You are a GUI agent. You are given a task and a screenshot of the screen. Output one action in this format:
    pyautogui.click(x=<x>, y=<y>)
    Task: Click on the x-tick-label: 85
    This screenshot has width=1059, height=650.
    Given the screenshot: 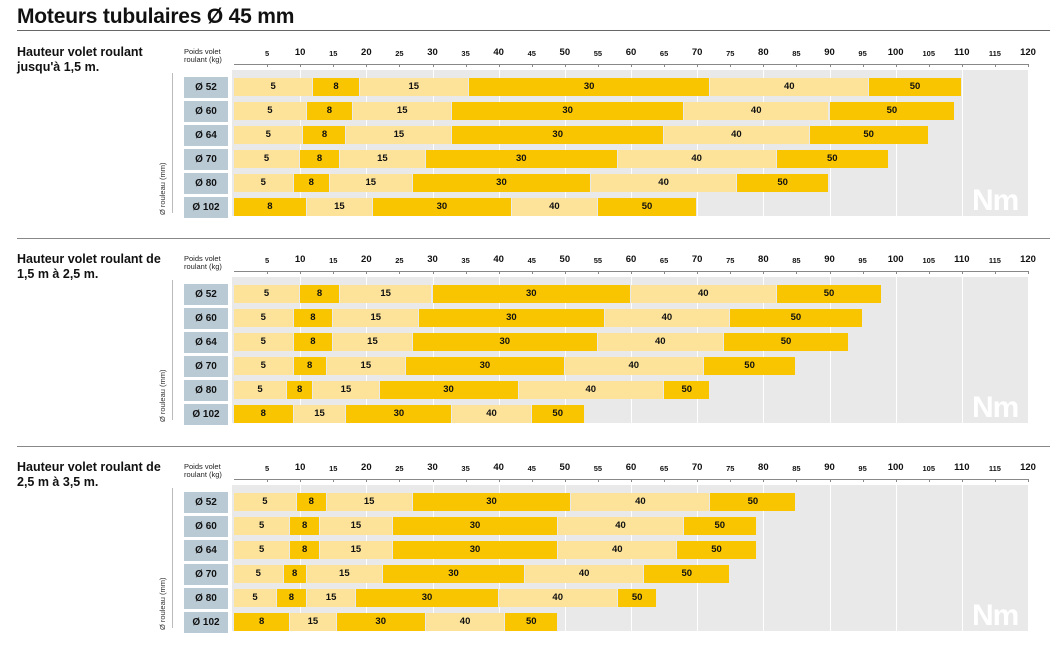 What is the action you would take?
    pyautogui.click(x=796, y=260)
    